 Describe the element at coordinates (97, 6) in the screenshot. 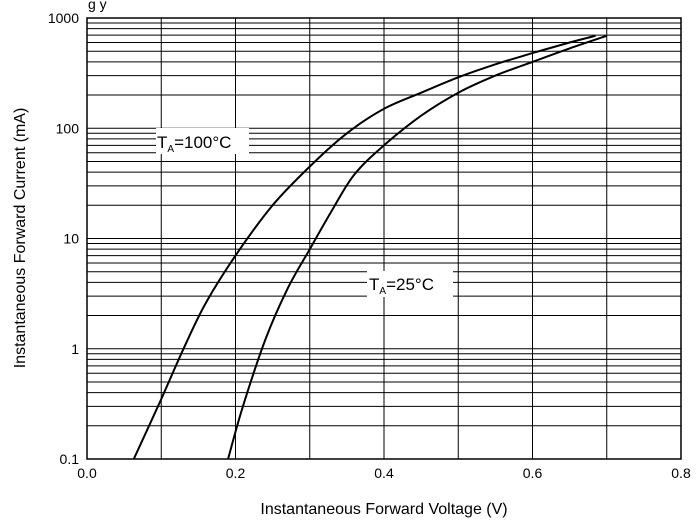

I see `header-fragment: g y` at that location.